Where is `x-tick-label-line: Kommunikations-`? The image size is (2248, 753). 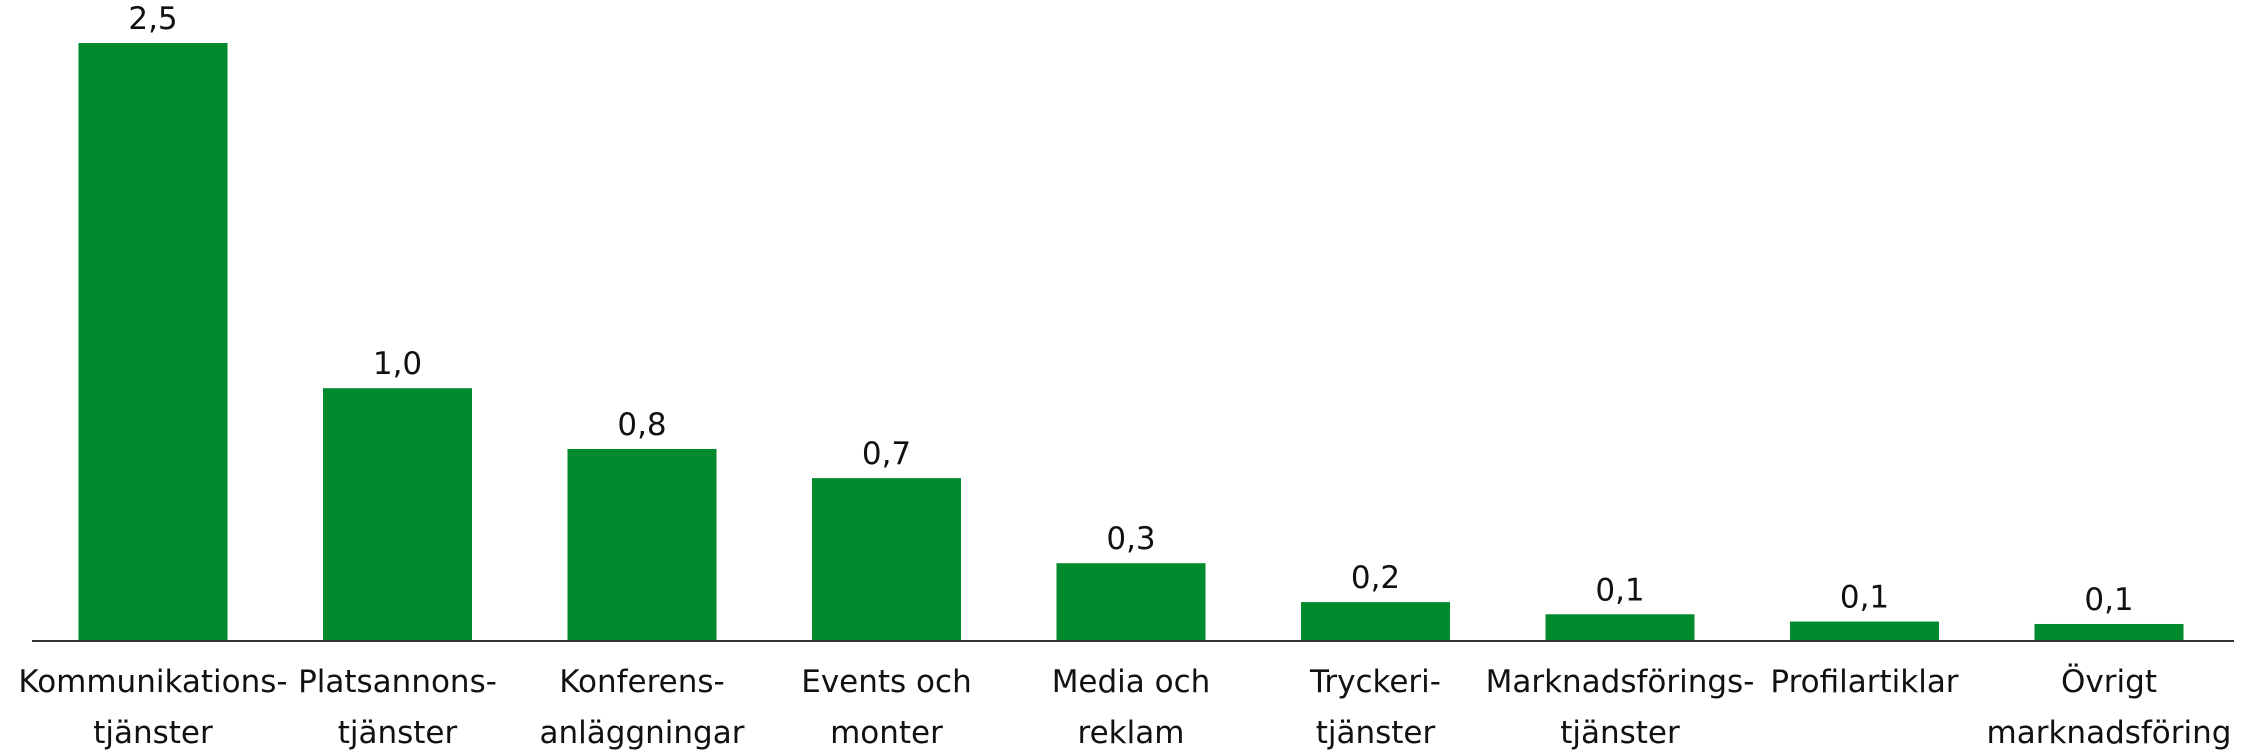
x-tick-label-line: Kommunikations- is located at coordinates (152, 682).